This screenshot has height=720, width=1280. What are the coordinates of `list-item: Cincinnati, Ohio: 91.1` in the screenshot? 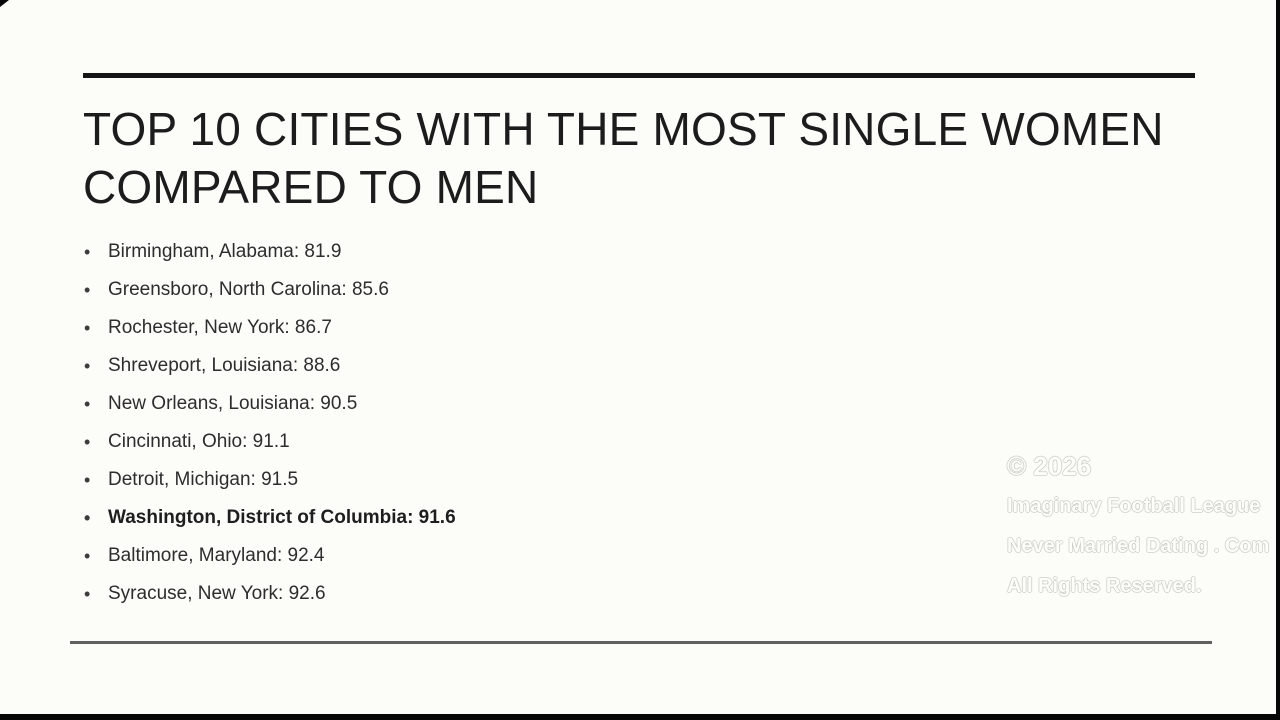 It's located at (270, 442).